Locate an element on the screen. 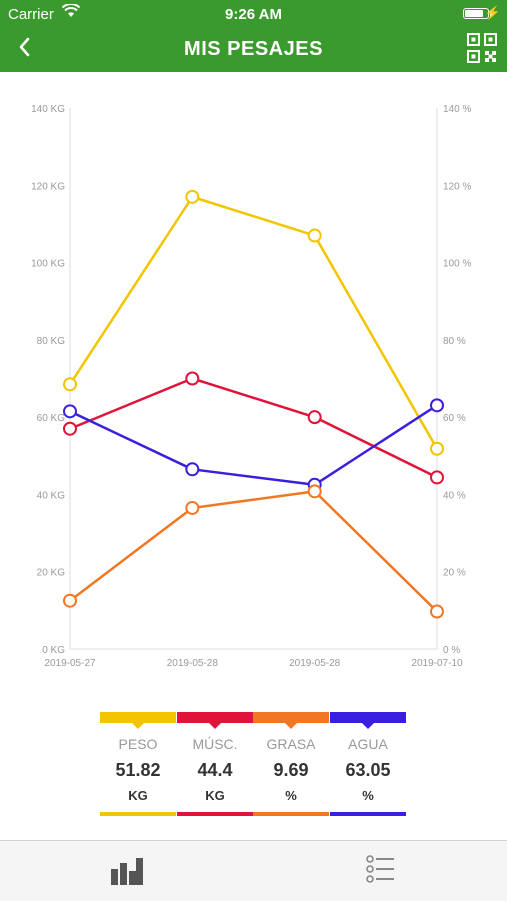 The width and height of the screenshot is (507, 901). qr-code-button is located at coordinates (482, 48).